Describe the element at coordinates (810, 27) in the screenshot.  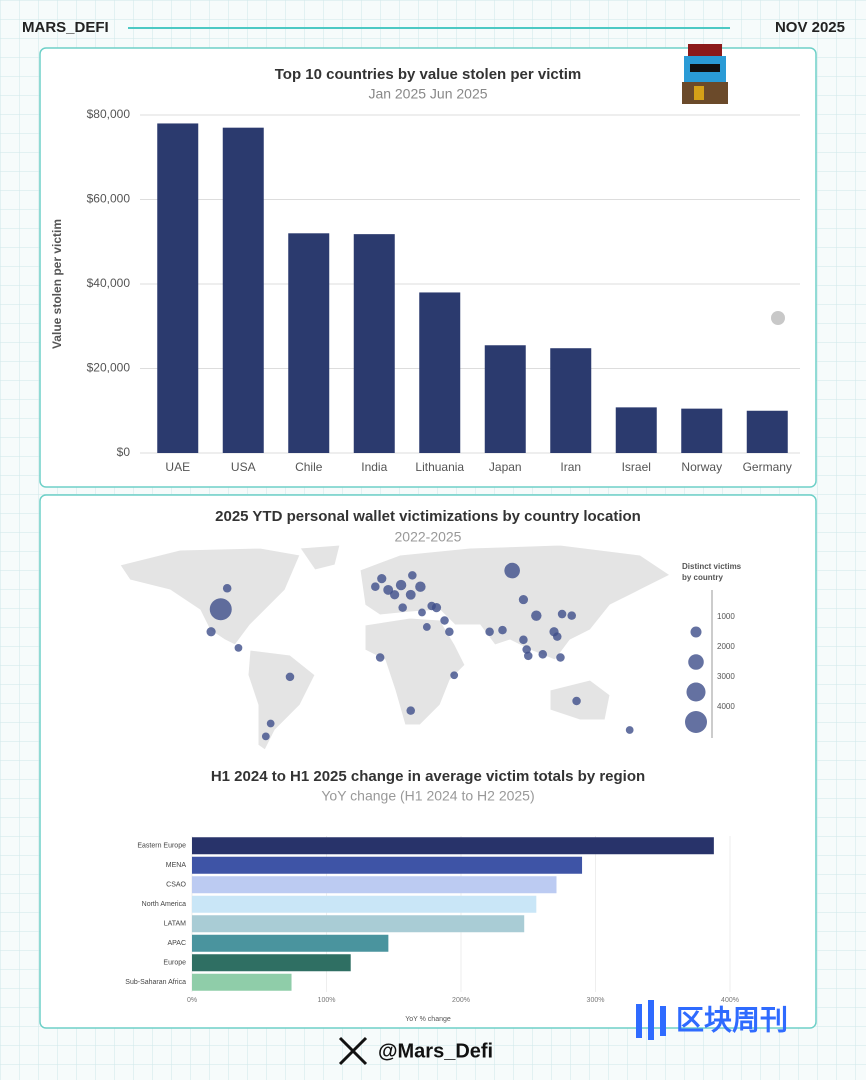
I see `date: NOV 2025` at that location.